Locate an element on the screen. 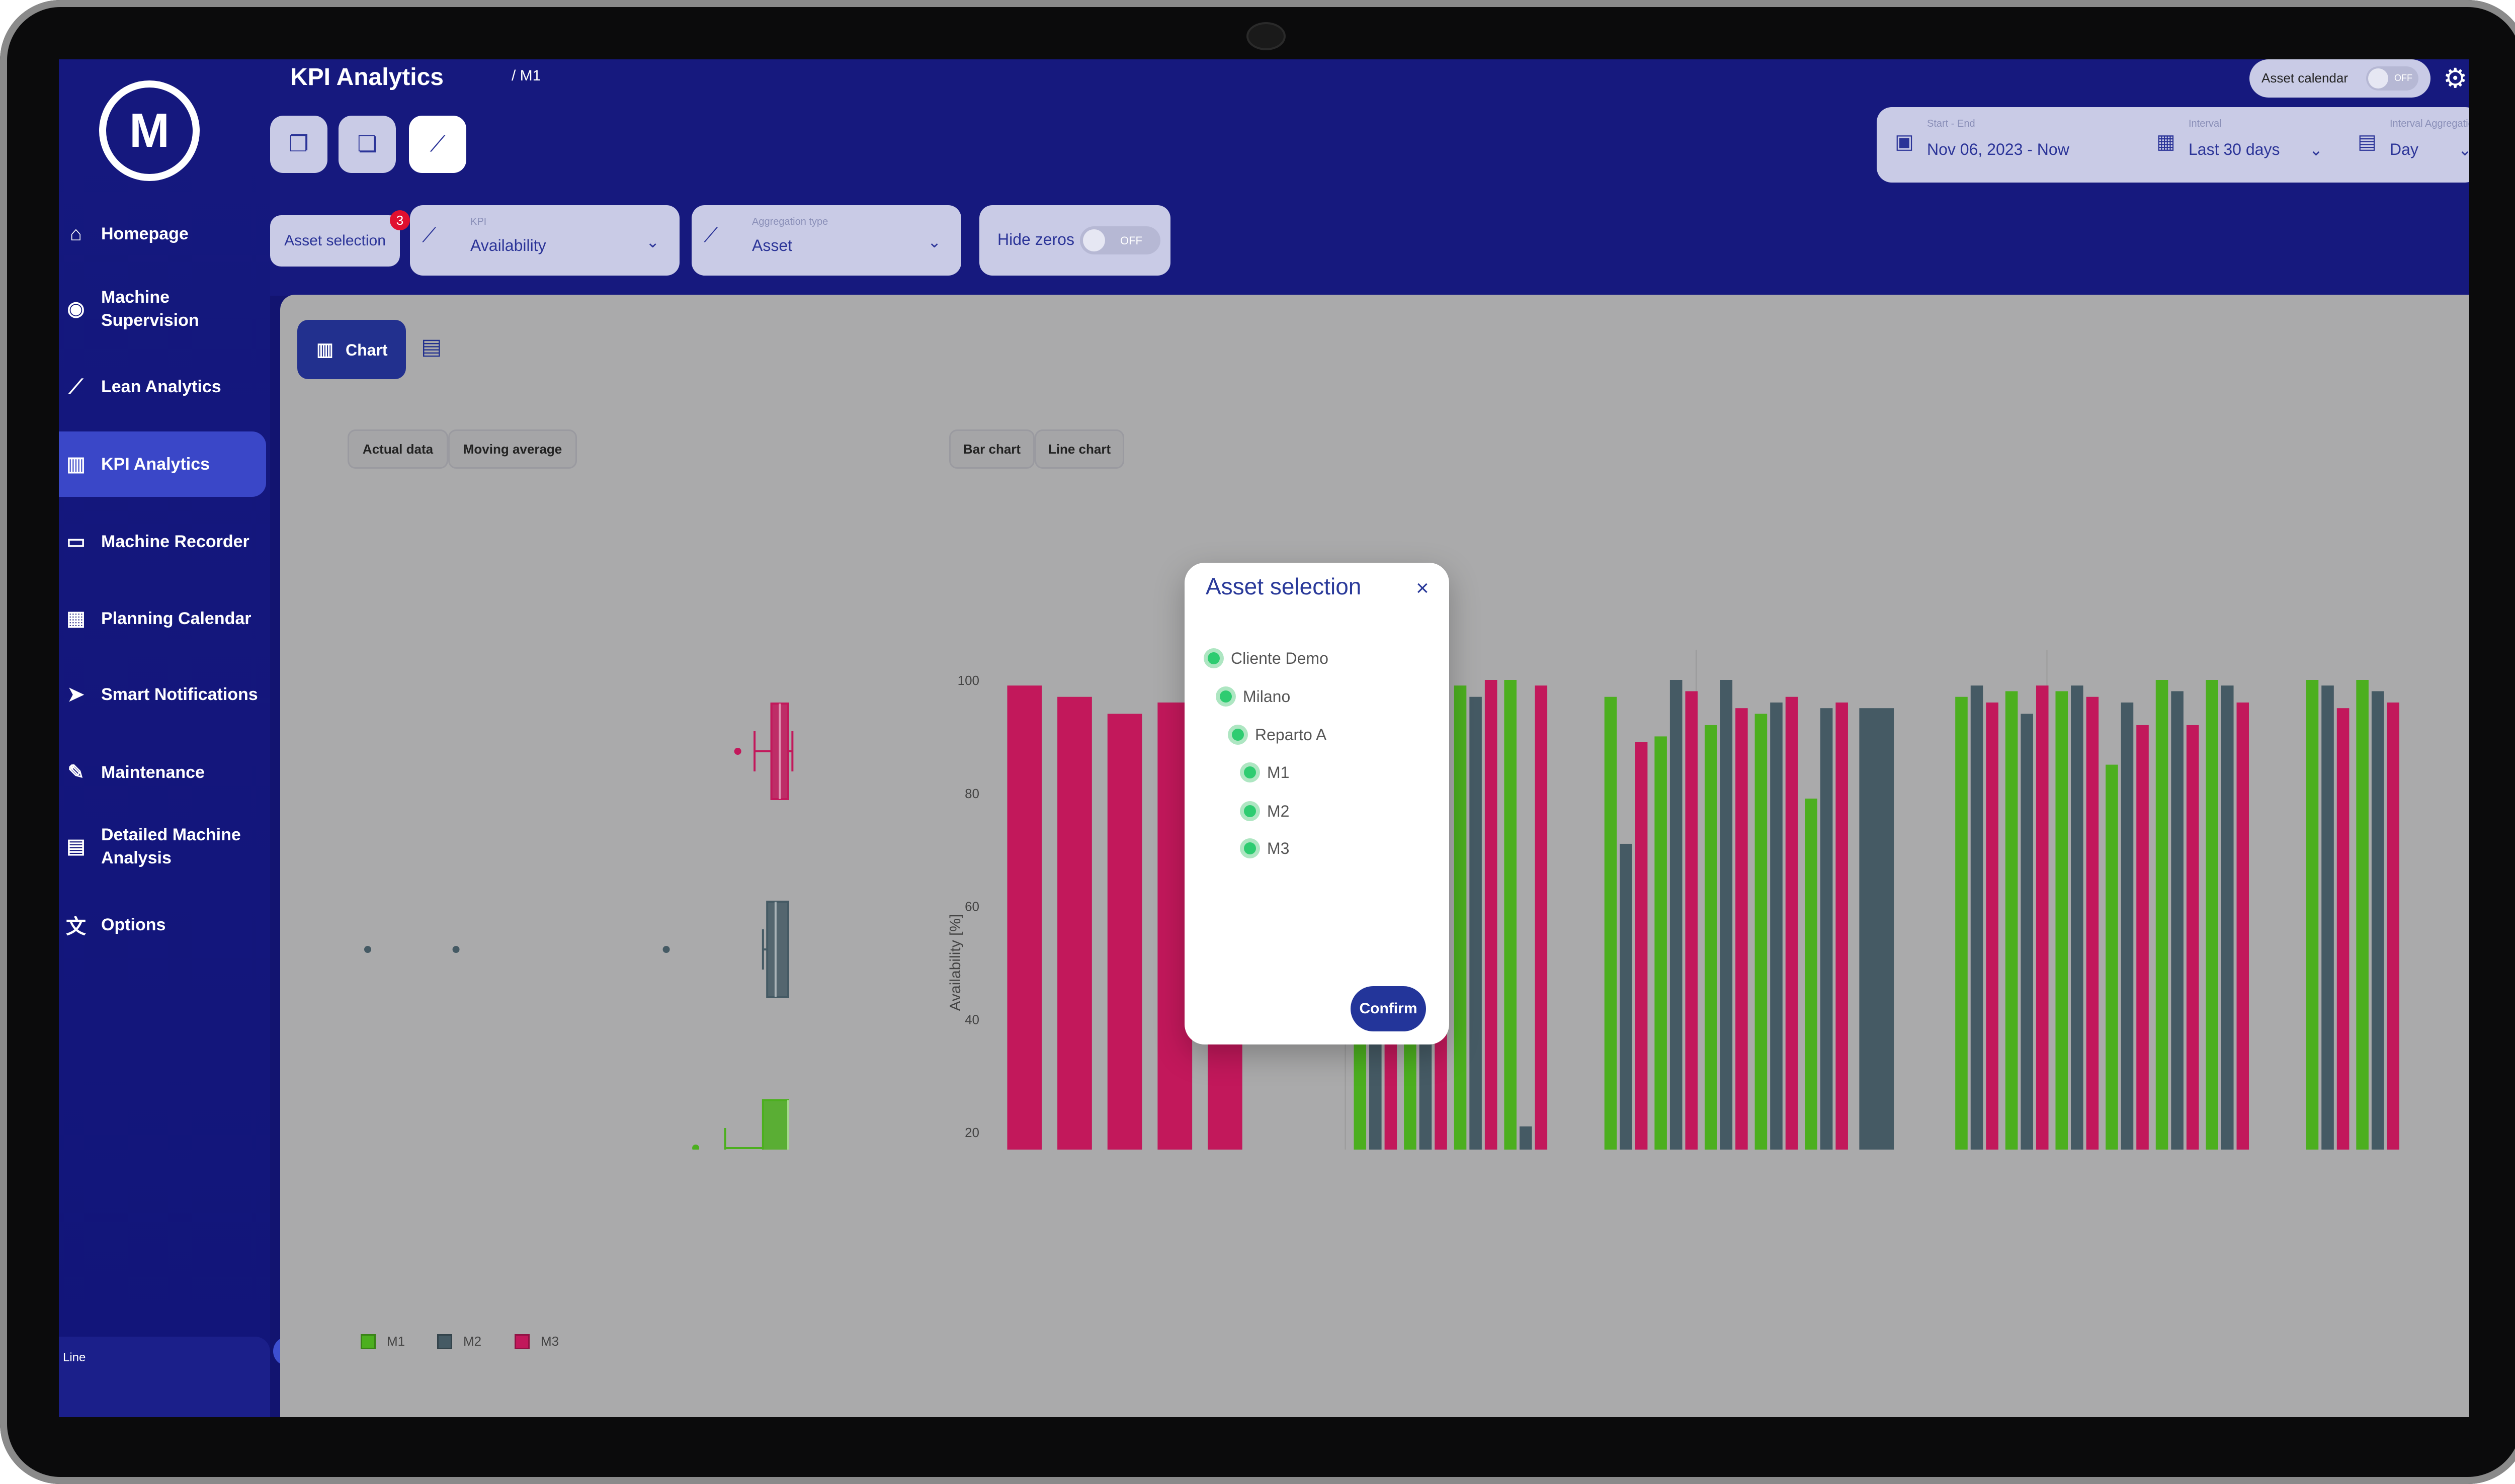 Image resolution: width=2515 pixels, height=1484 pixels. gear-icon: ⚙ is located at coordinates (2455, 78).